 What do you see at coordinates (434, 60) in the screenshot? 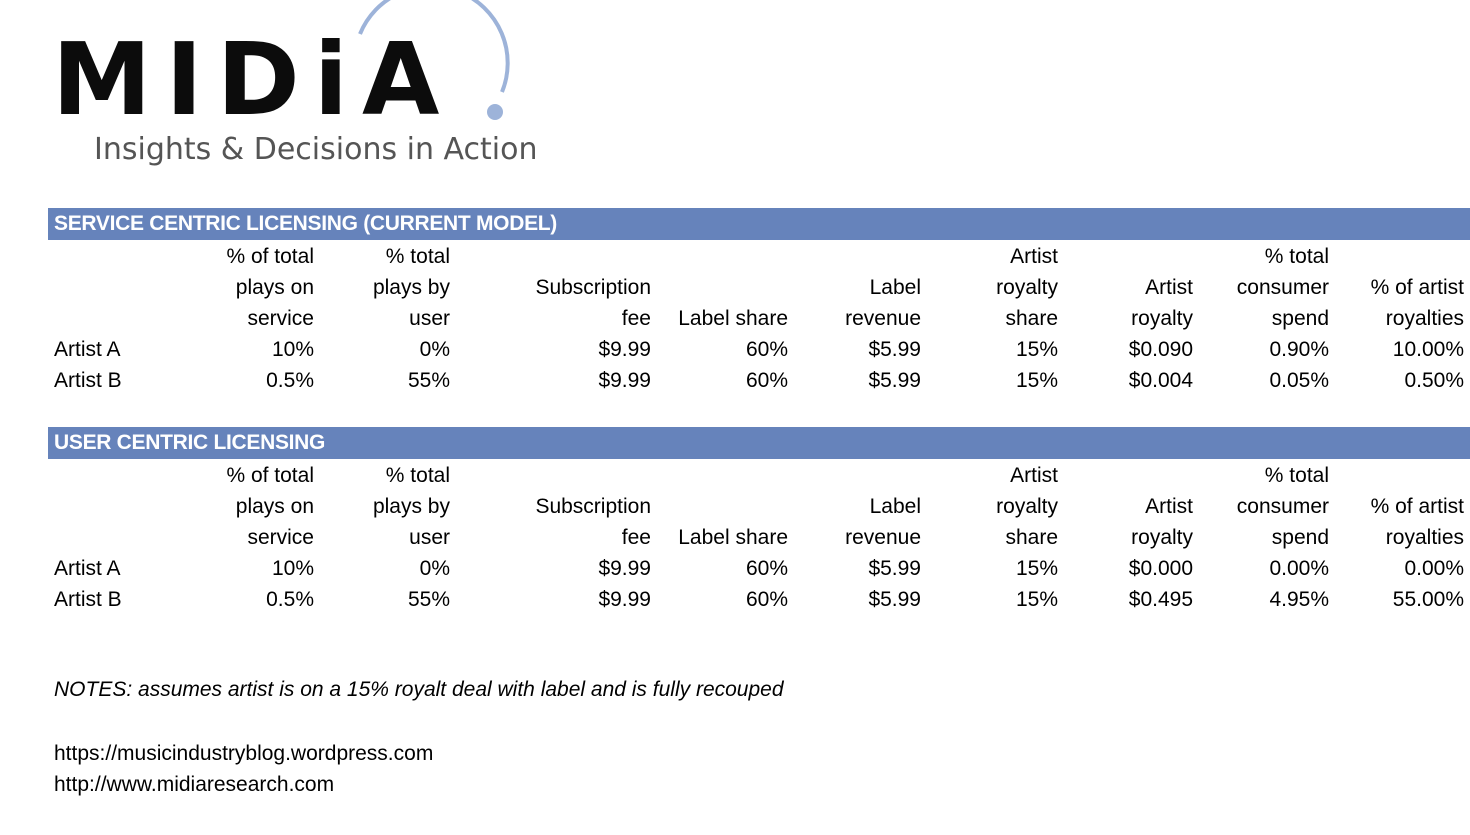
I see `logo-arc-icon` at bounding box center [434, 60].